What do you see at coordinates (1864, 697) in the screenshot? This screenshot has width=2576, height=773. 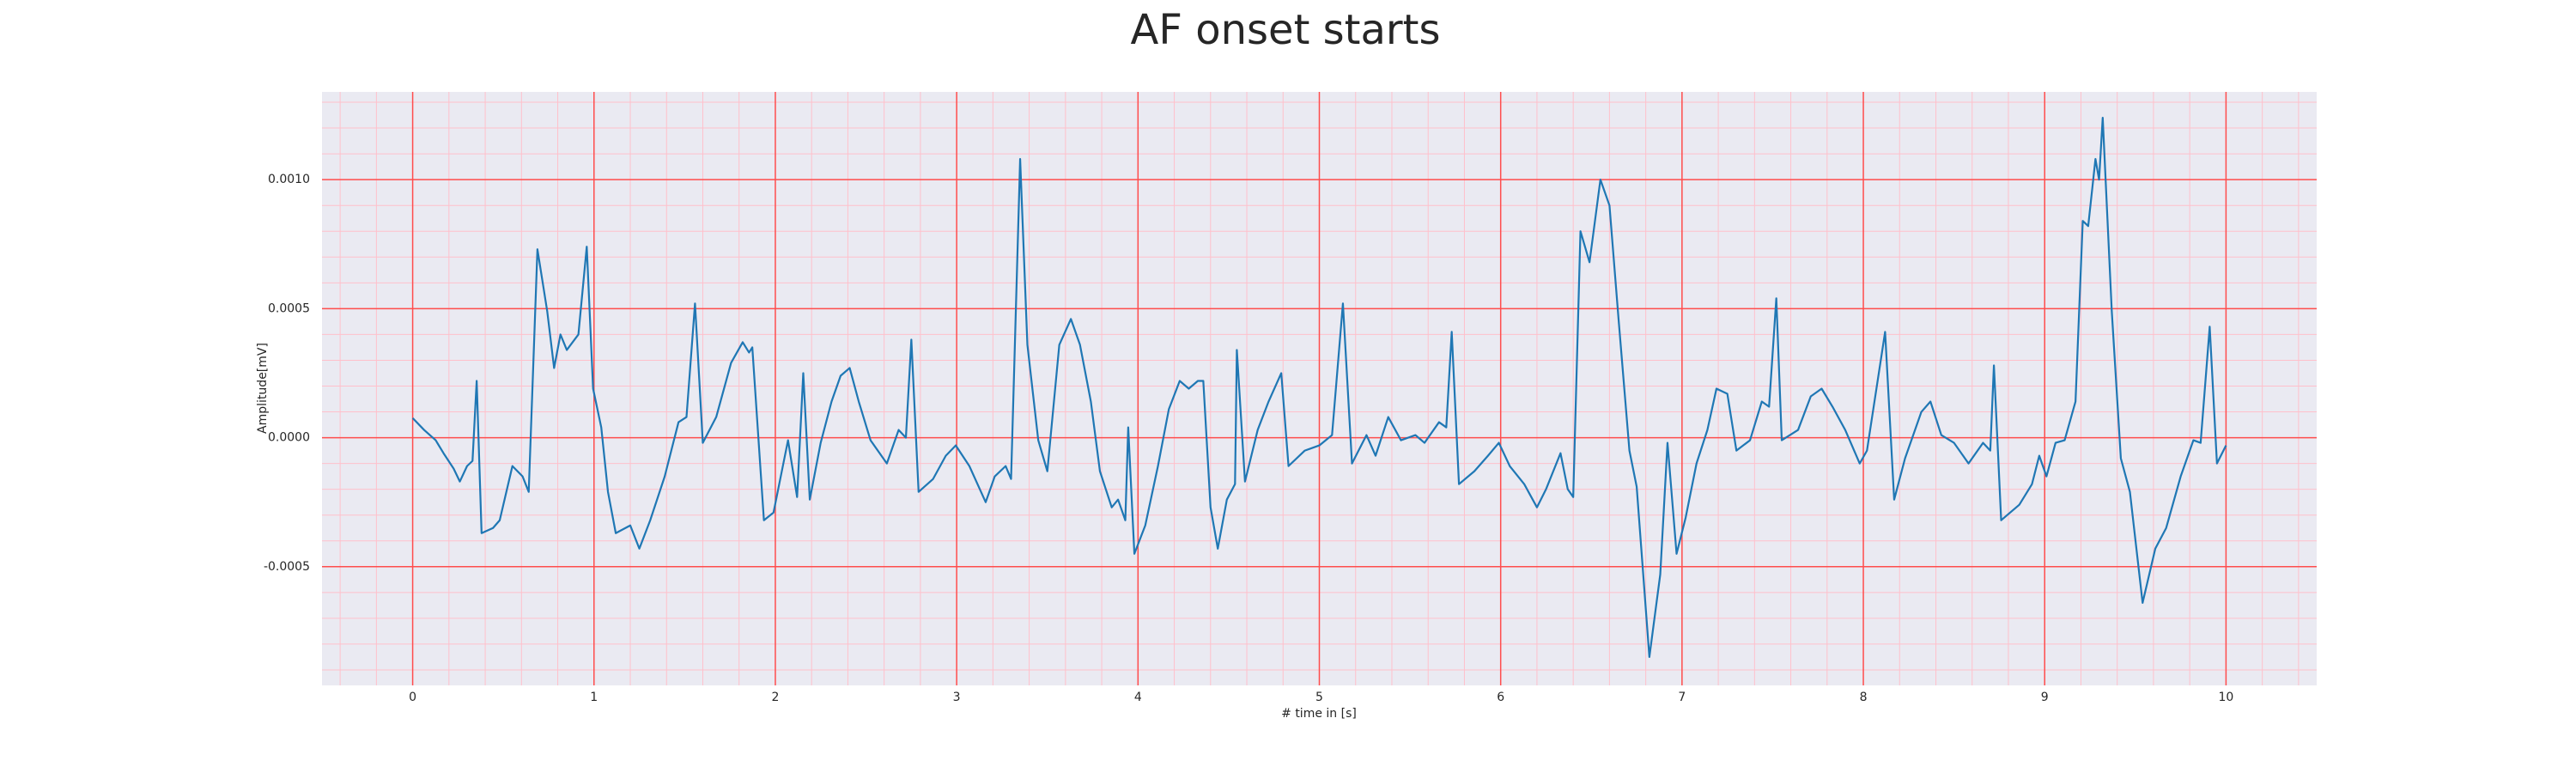 I see `x-tick-label: 8` at bounding box center [1864, 697].